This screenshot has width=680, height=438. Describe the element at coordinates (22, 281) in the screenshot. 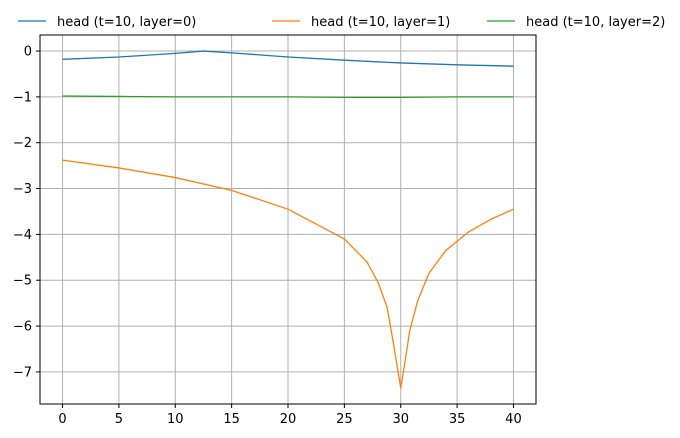

I see `y-tick-label: −5` at that location.